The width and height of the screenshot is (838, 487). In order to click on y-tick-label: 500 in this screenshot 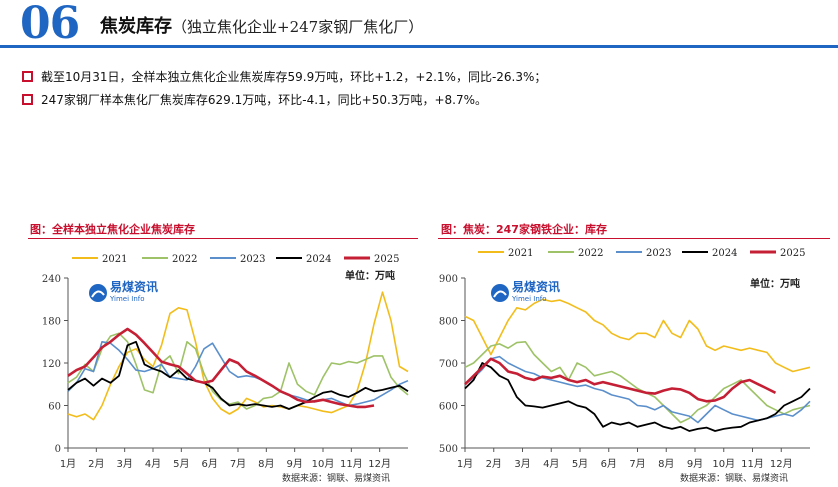, I will do `click(448, 449)`.